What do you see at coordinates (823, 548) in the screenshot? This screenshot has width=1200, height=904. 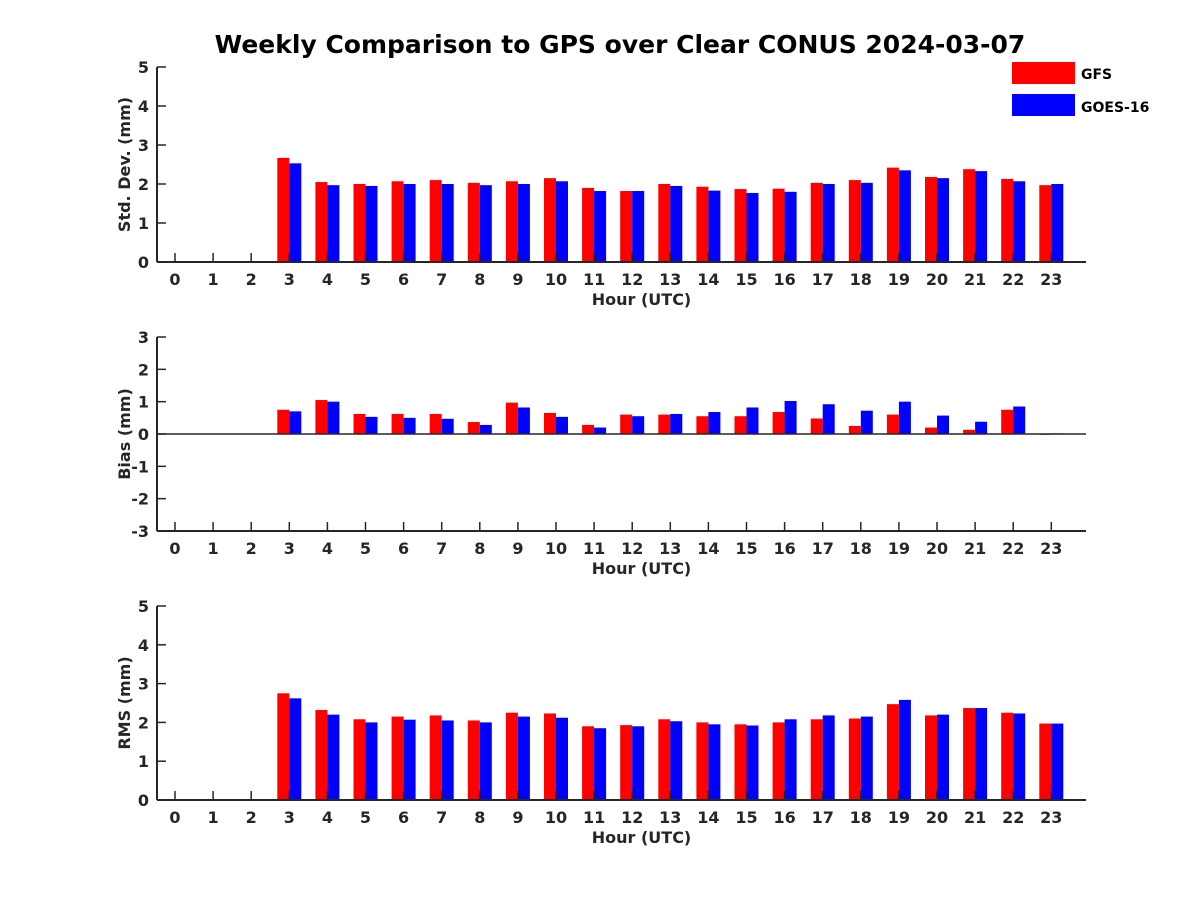 I see `x-tick-label: 17` at bounding box center [823, 548].